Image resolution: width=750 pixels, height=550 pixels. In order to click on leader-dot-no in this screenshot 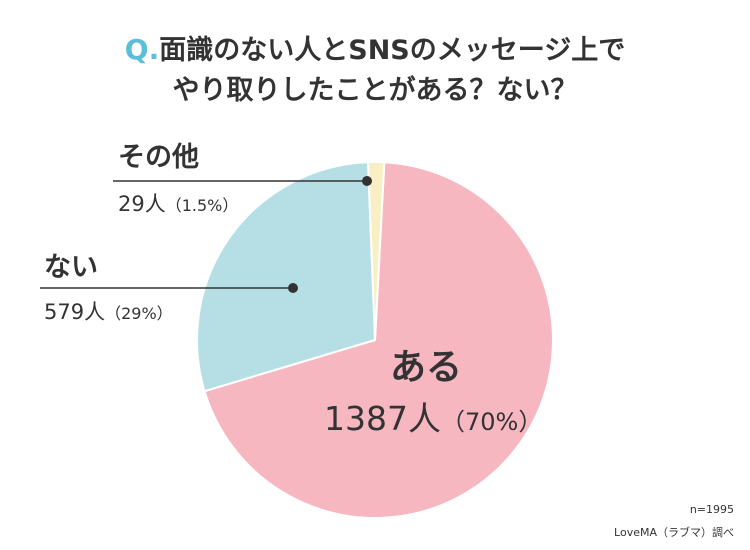, I will do `click(293, 288)`.